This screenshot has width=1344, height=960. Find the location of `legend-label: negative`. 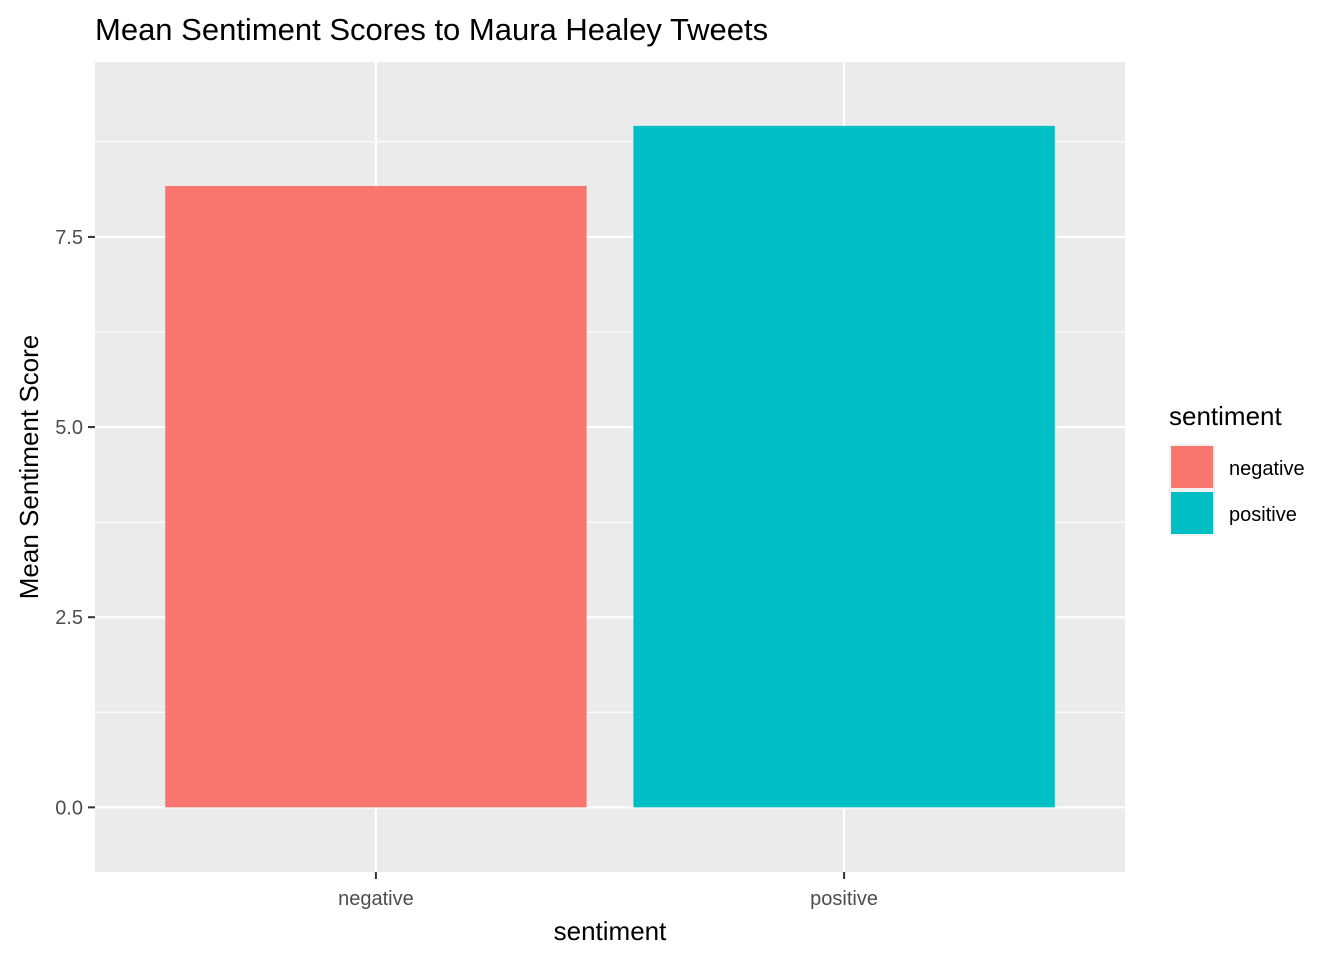

legend-label: negative is located at coordinates (1267, 469).